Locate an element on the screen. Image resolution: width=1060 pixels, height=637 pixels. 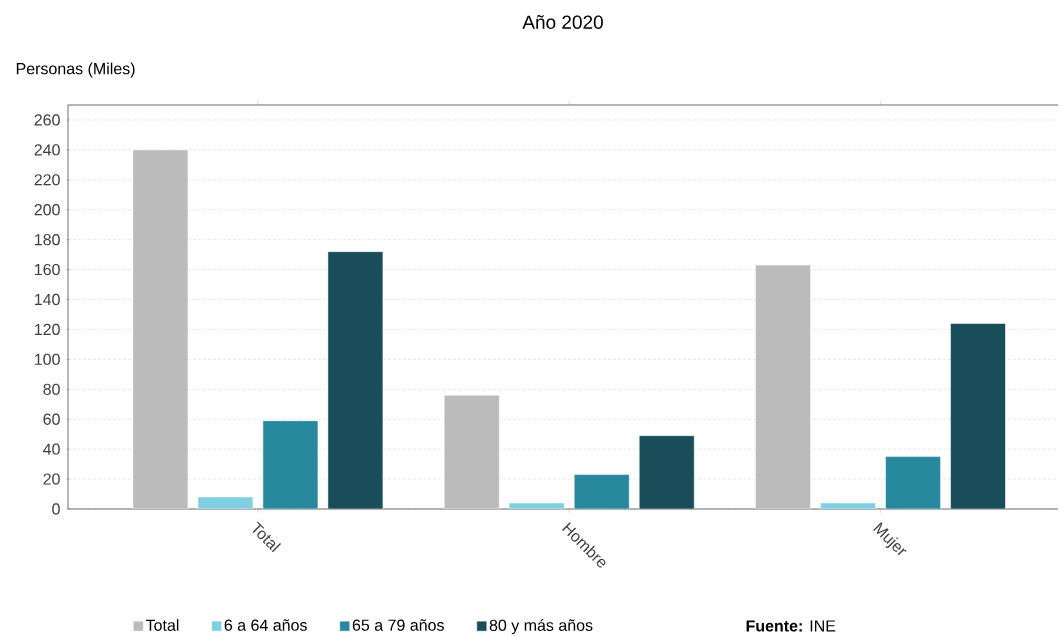
y-tick-label: 160 is located at coordinates (47, 269).